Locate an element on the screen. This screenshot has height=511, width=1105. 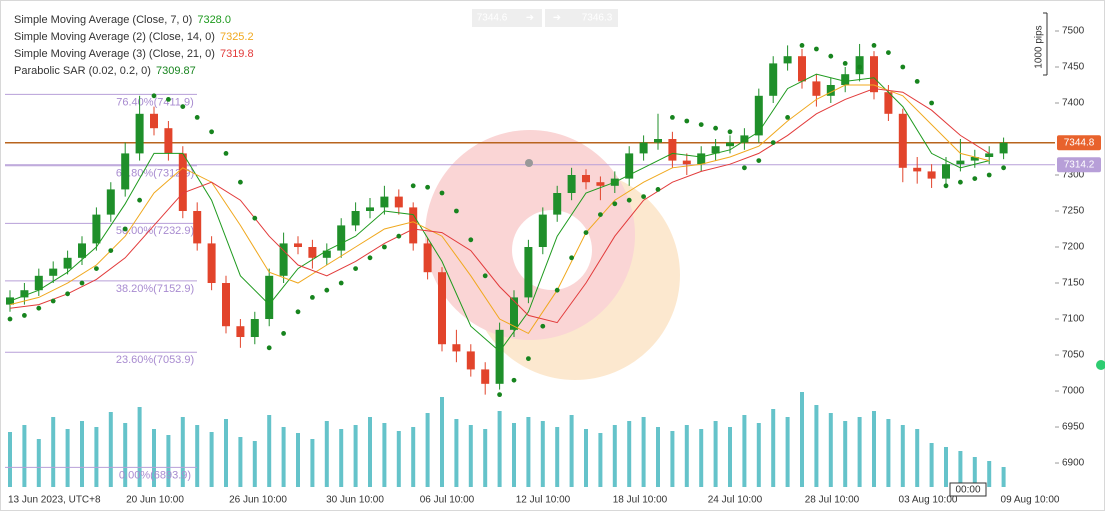
y-tick-label: 7000 is located at coordinates (1073, 391).